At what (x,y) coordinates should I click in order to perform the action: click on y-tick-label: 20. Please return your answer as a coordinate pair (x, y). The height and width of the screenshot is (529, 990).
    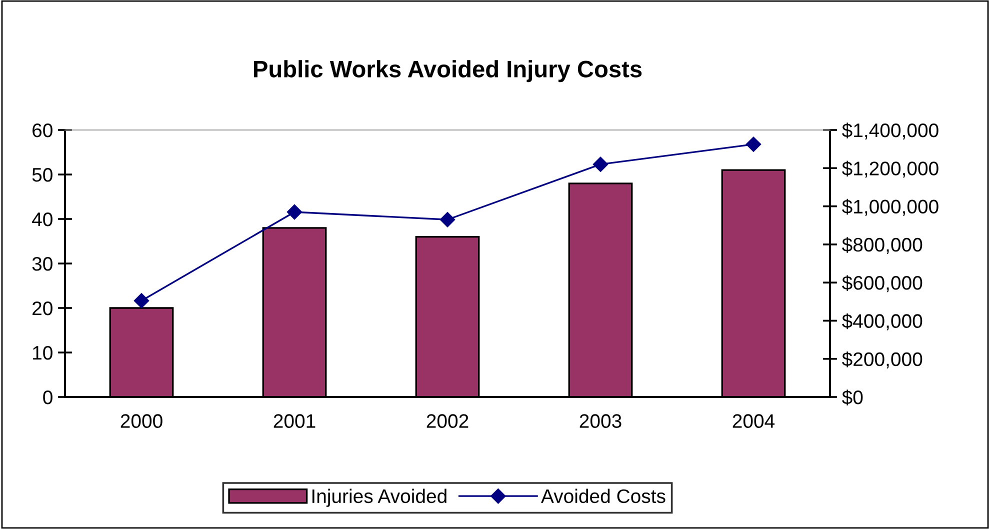
    Looking at the image, I should click on (42, 308).